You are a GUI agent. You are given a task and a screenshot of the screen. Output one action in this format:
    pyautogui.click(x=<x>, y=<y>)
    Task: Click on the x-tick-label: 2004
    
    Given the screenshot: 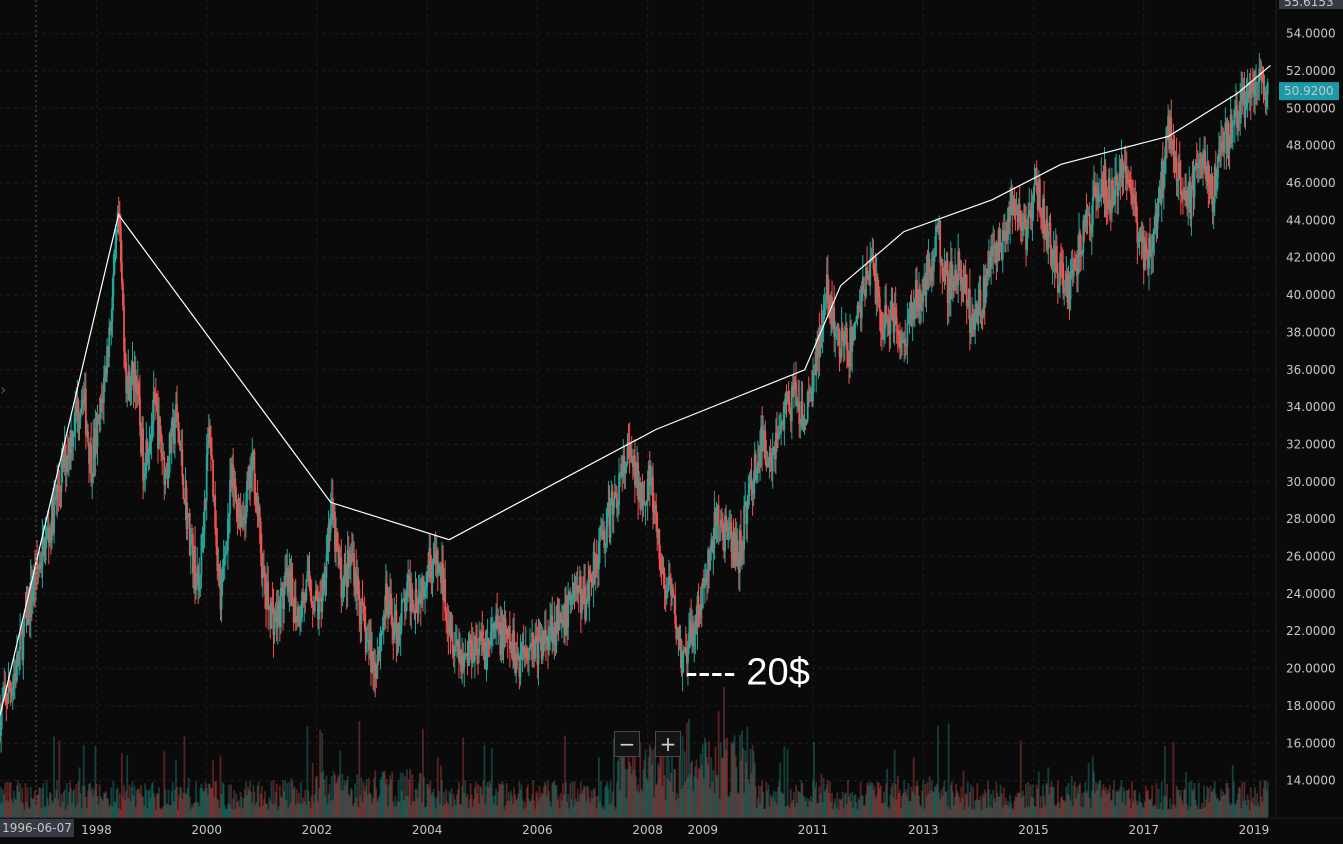 What is the action you would take?
    pyautogui.click(x=427, y=830)
    